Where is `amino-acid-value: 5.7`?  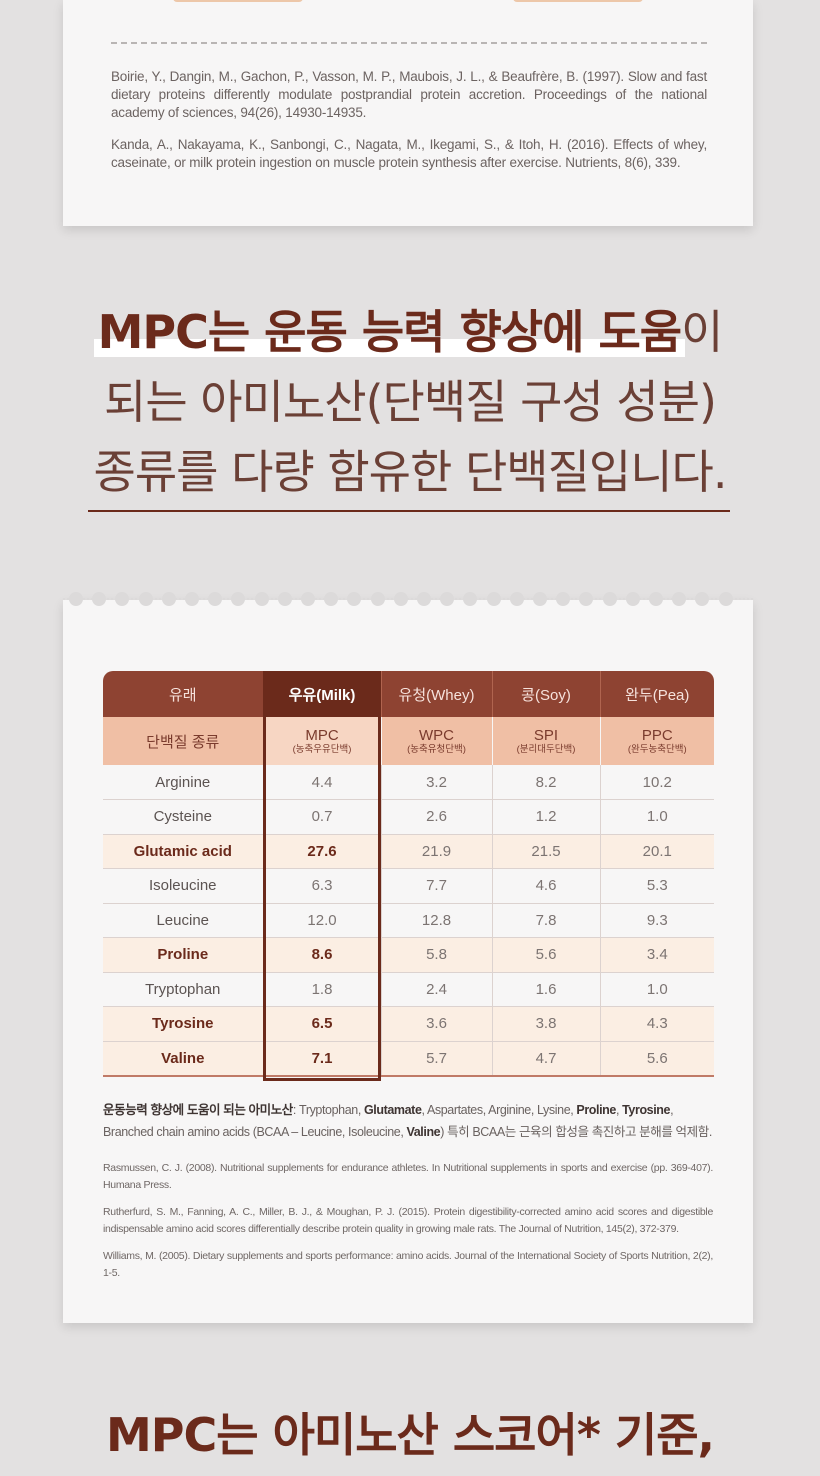
amino-acid-value: 5.7 is located at coordinates (437, 1059).